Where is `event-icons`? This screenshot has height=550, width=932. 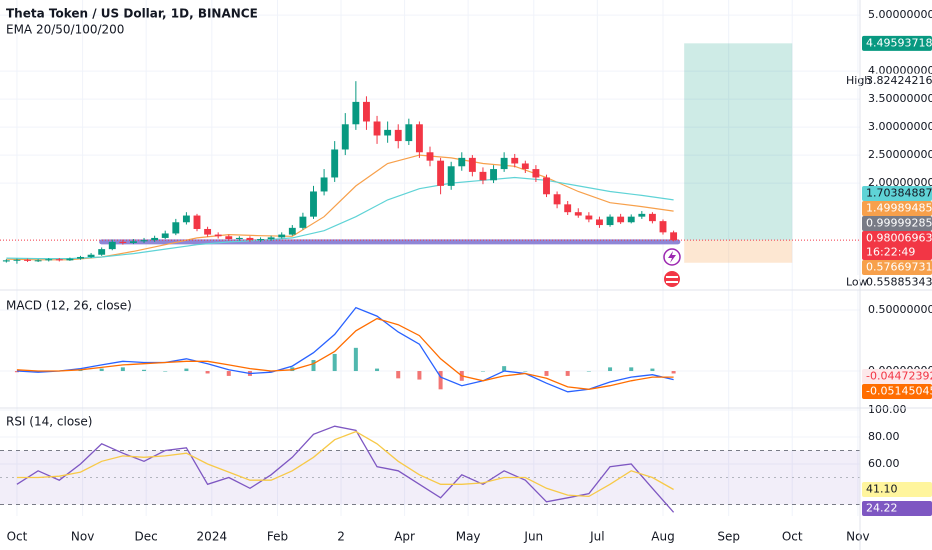
event-icons is located at coordinates (672, 267).